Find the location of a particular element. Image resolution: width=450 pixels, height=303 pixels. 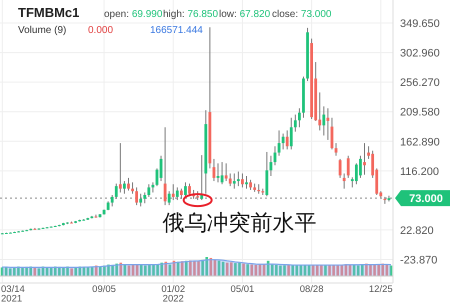

y-tick-label: 22.820 is located at coordinates (417, 230).